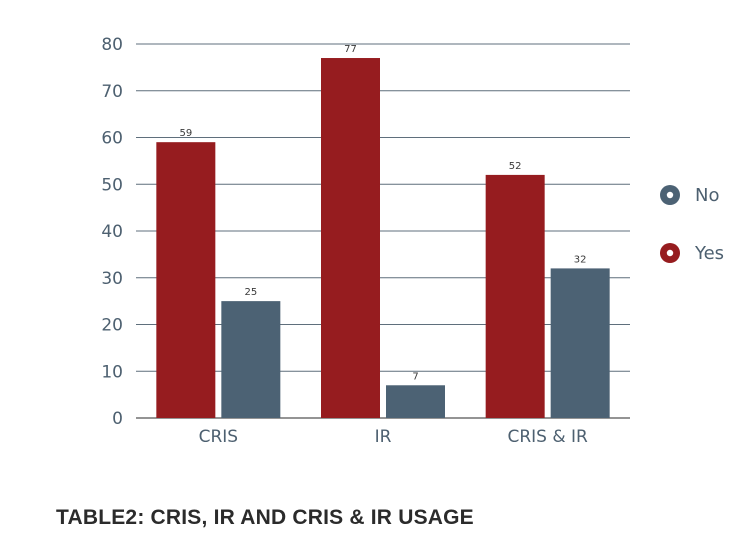 Image resolution: width=746 pixels, height=550 pixels. I want to click on data-label: 59, so click(185, 133).